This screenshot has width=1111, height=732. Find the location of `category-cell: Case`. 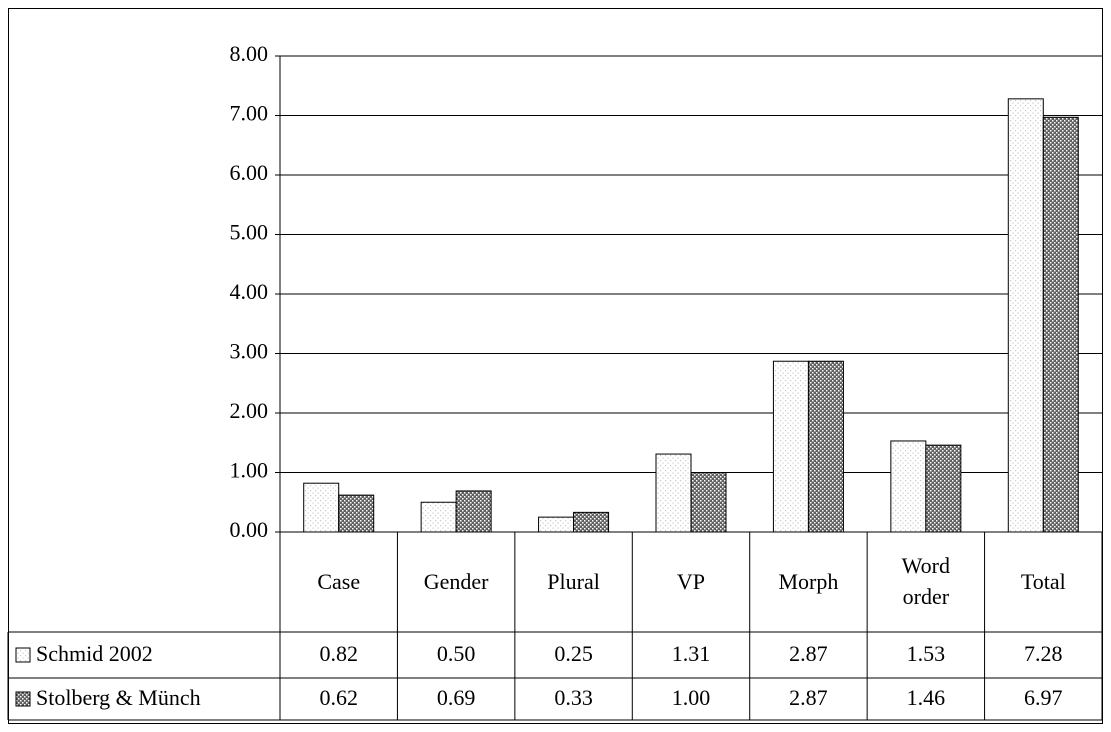

category-cell: Case is located at coordinates (339, 581).